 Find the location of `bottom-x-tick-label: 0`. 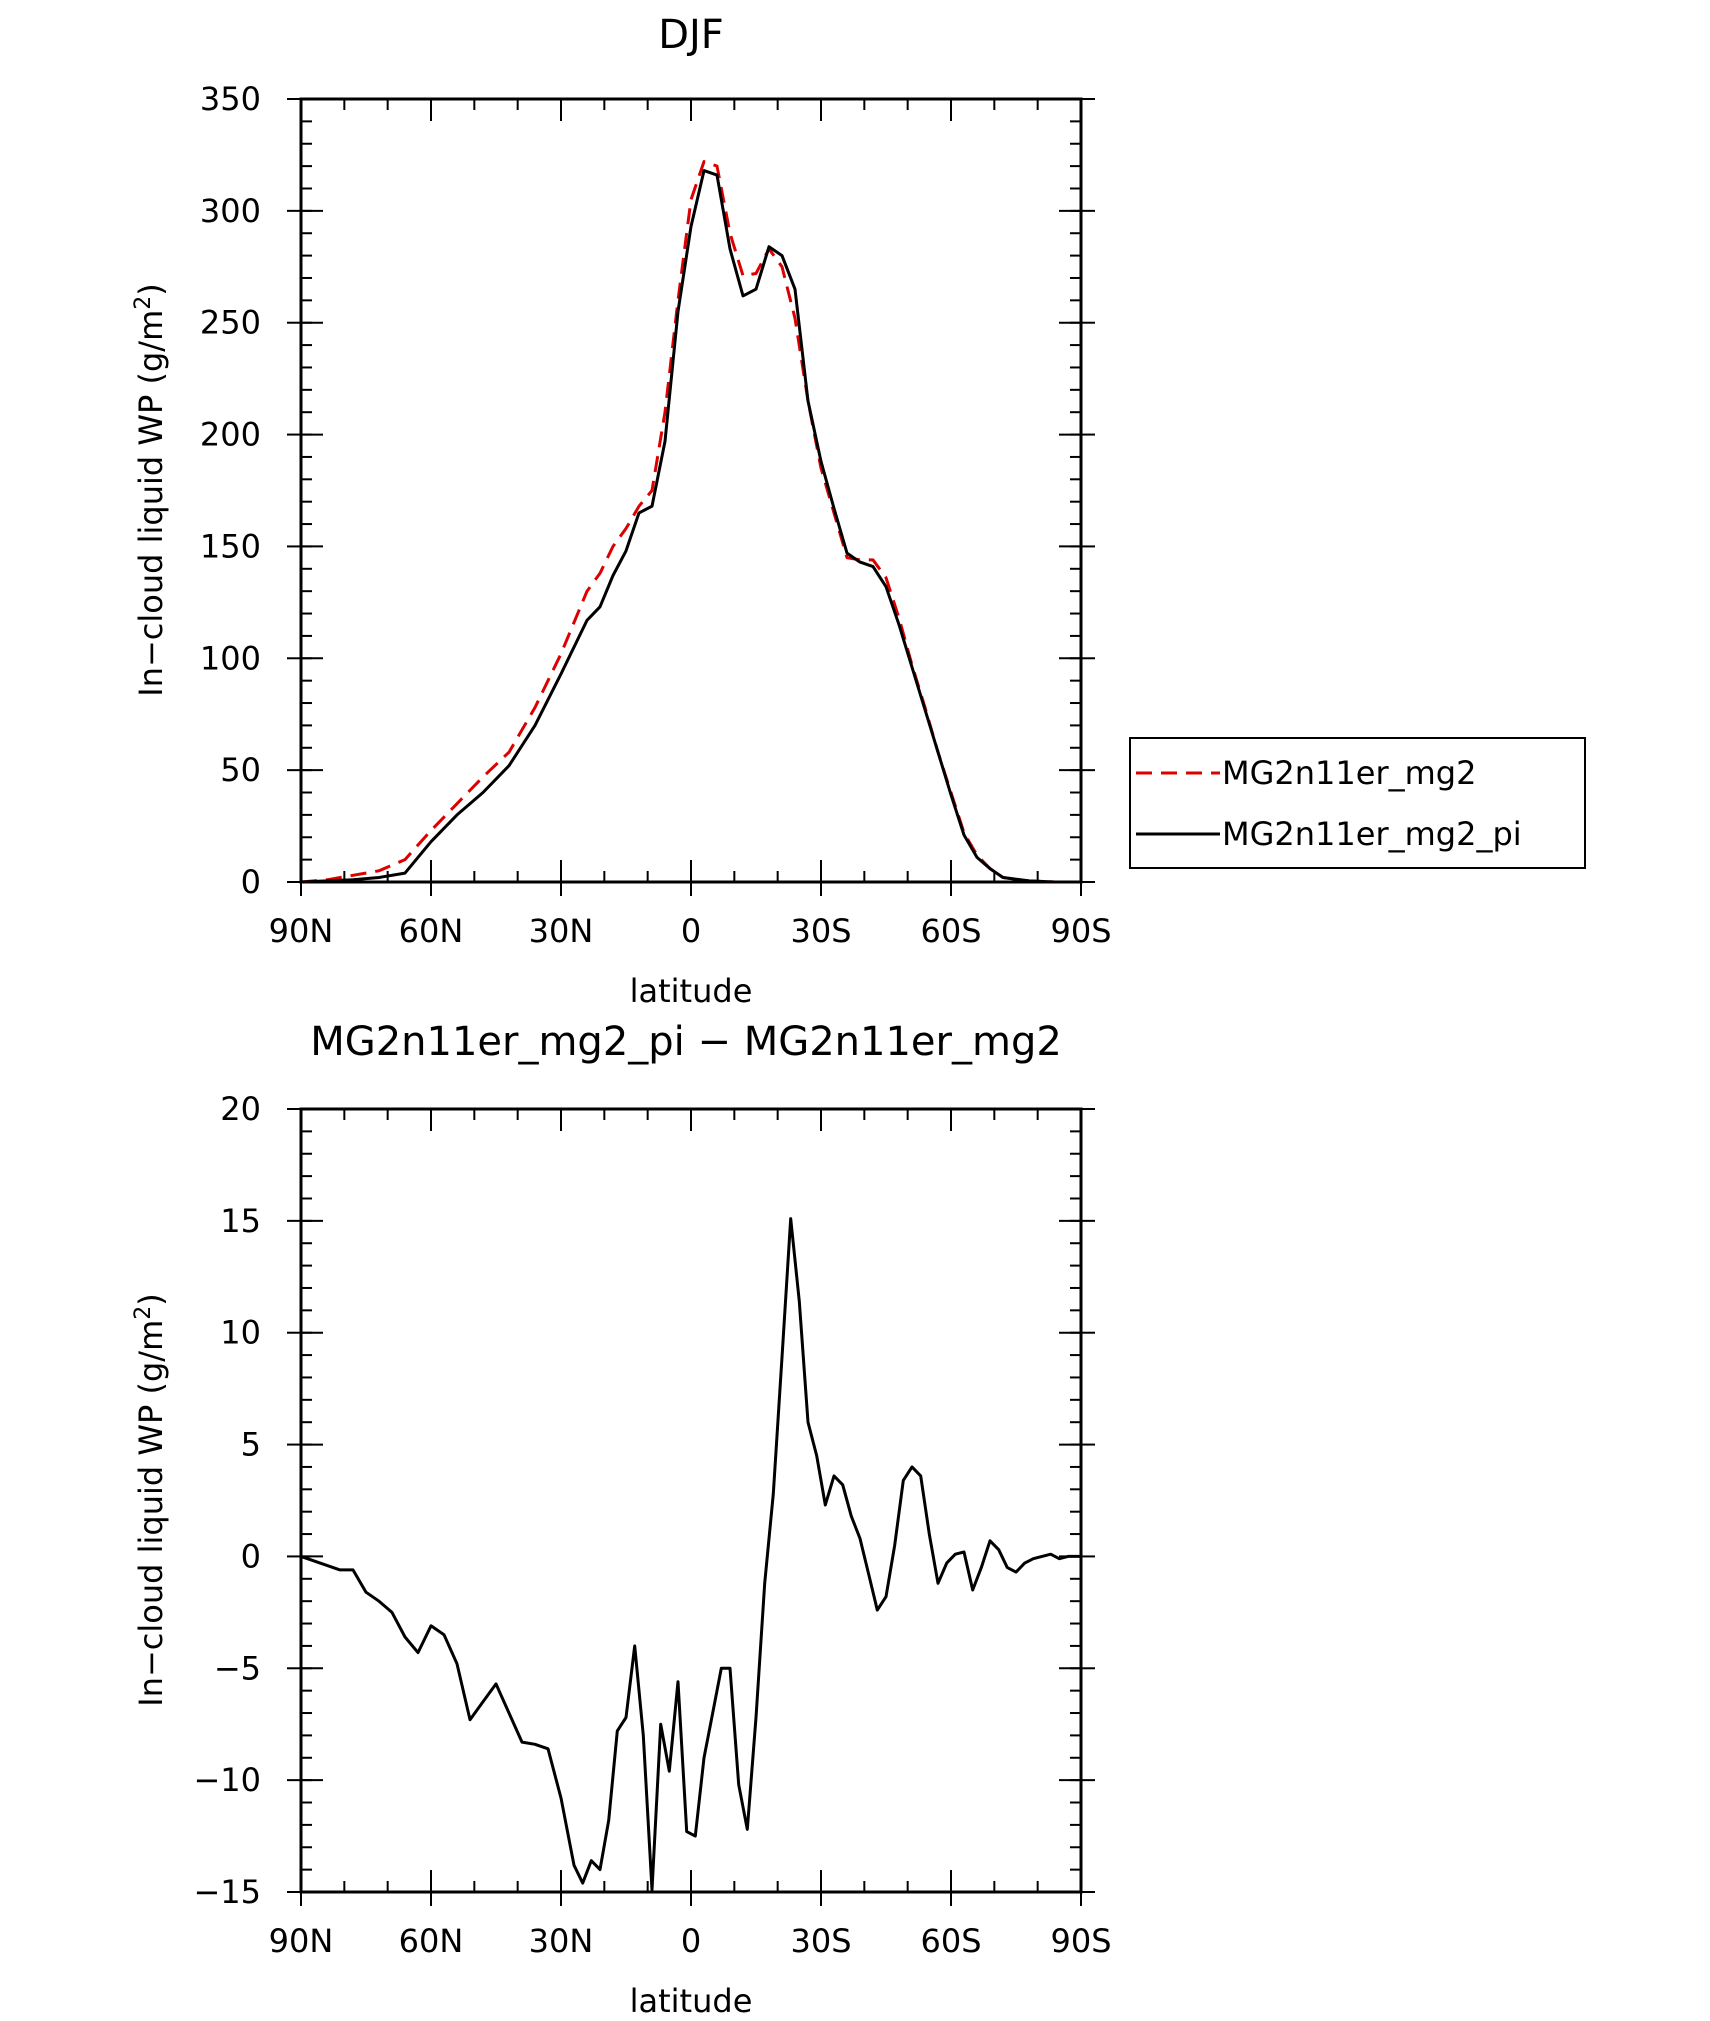

bottom-x-tick-label: 0 is located at coordinates (691, 1941).